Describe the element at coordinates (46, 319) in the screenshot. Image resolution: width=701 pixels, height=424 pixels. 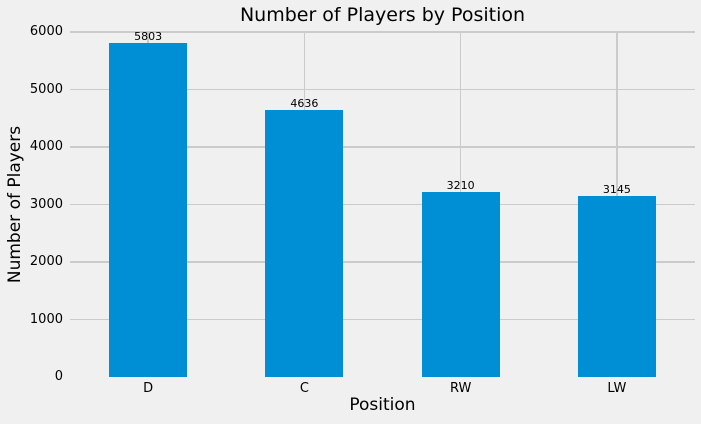
I see `y-tick-label: 1000` at that location.